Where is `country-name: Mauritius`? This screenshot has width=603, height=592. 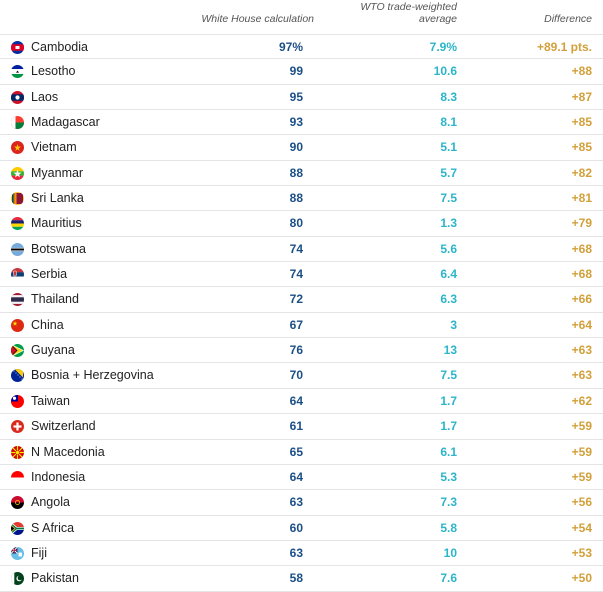
country-name: Mauritius is located at coordinates (56, 223).